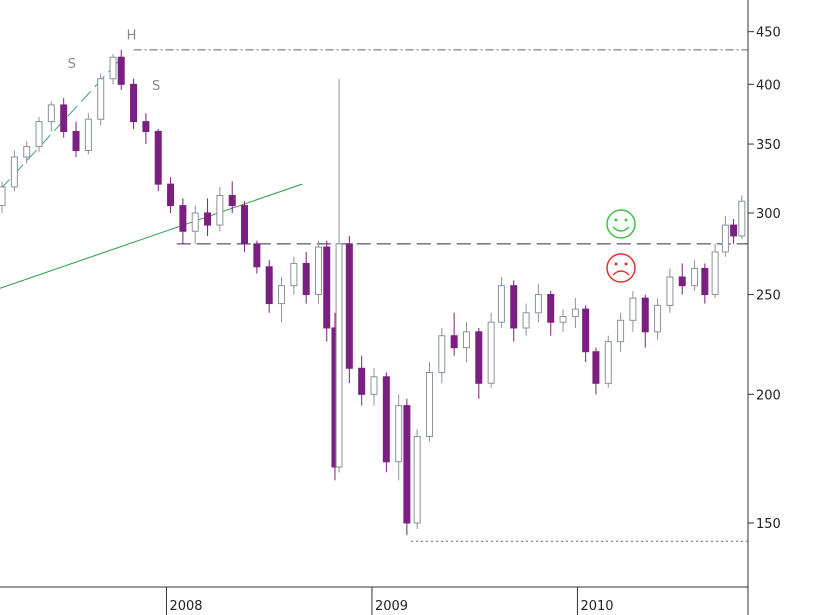 The height and width of the screenshot is (615, 817). I want to click on x-tick-label: 2008, so click(185, 606).